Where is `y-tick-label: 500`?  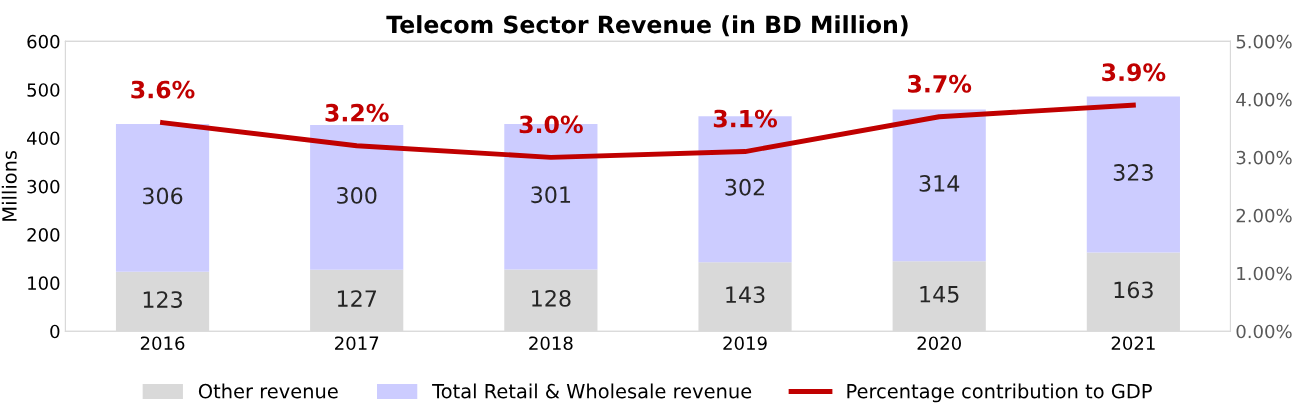 y-tick-label: 500 is located at coordinates (43, 90).